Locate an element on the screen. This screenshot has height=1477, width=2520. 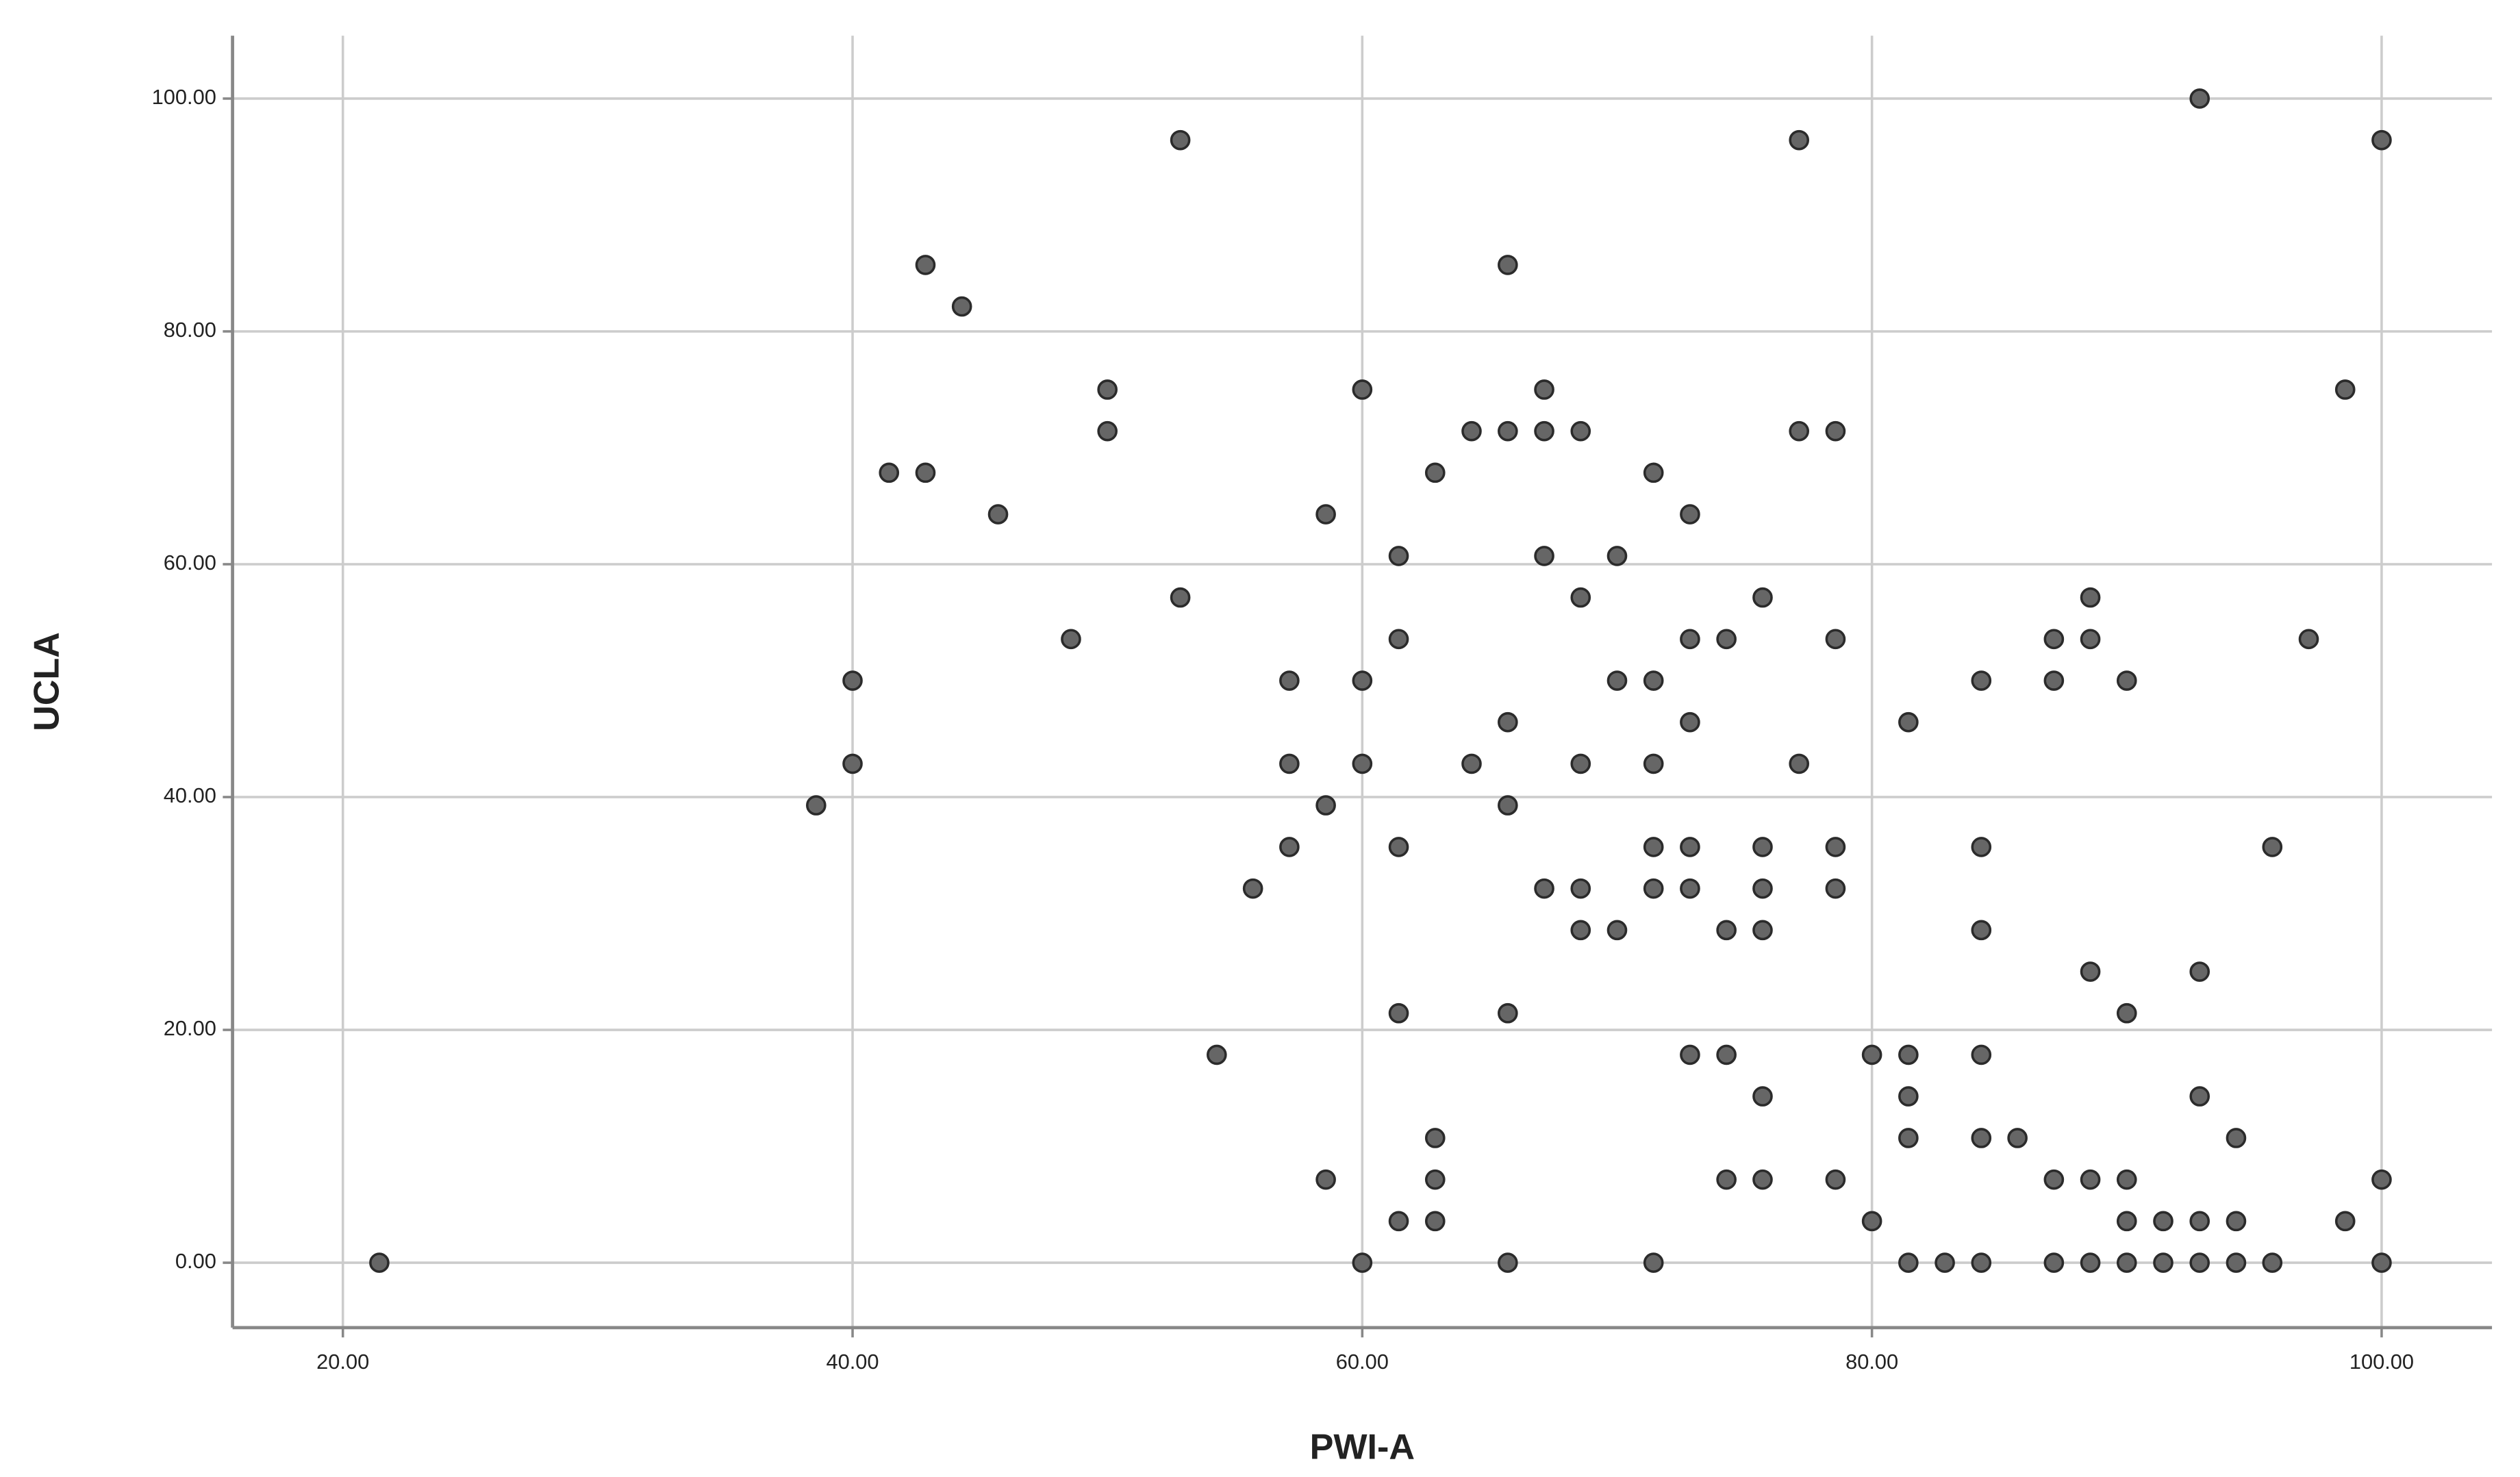
y-tick-label: 100.00 is located at coordinates (184, 97).